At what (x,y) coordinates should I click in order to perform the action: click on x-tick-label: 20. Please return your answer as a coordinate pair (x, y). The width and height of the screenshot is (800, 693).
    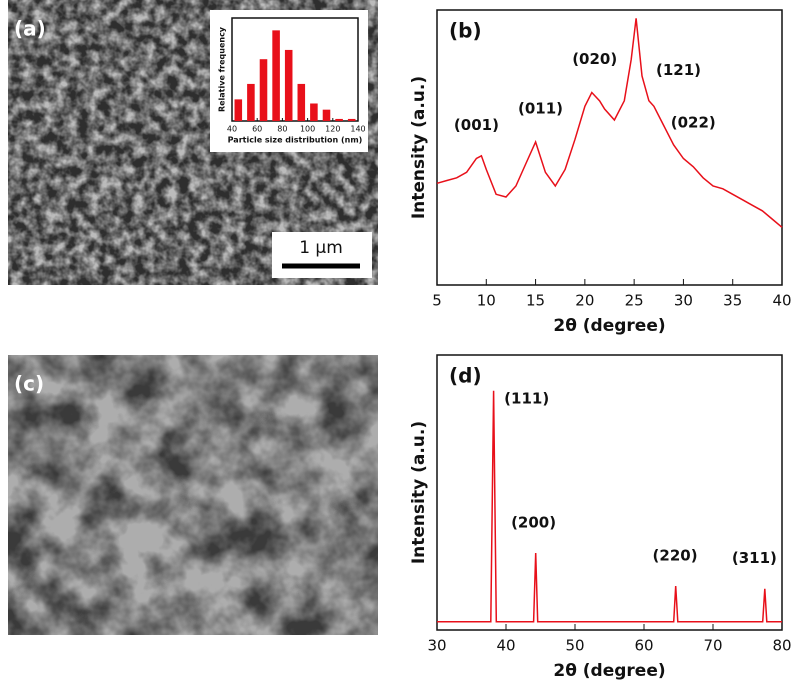
    Looking at the image, I should click on (584, 301).